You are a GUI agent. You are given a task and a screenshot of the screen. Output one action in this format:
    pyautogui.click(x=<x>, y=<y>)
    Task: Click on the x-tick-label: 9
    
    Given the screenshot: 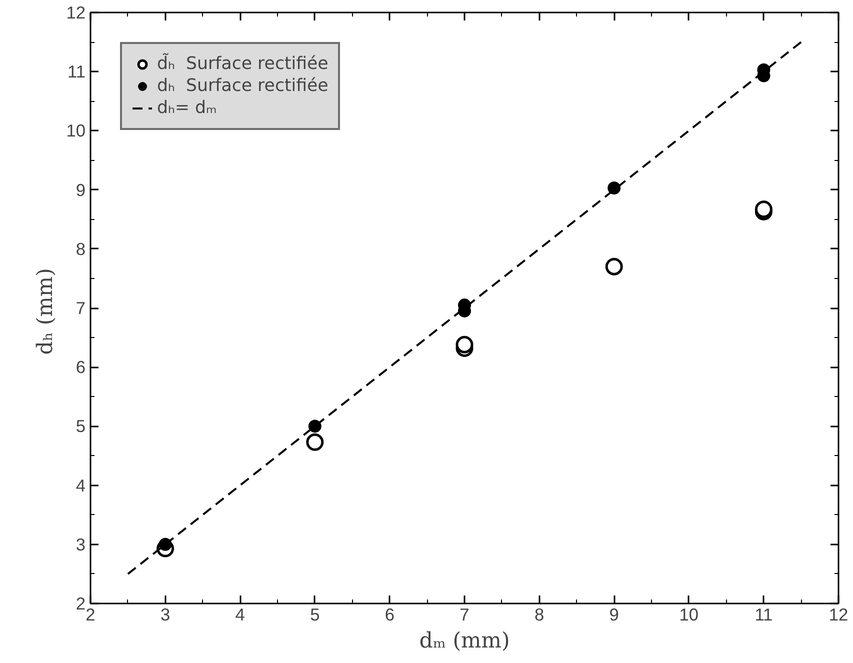 What is the action you would take?
    pyautogui.click(x=614, y=614)
    